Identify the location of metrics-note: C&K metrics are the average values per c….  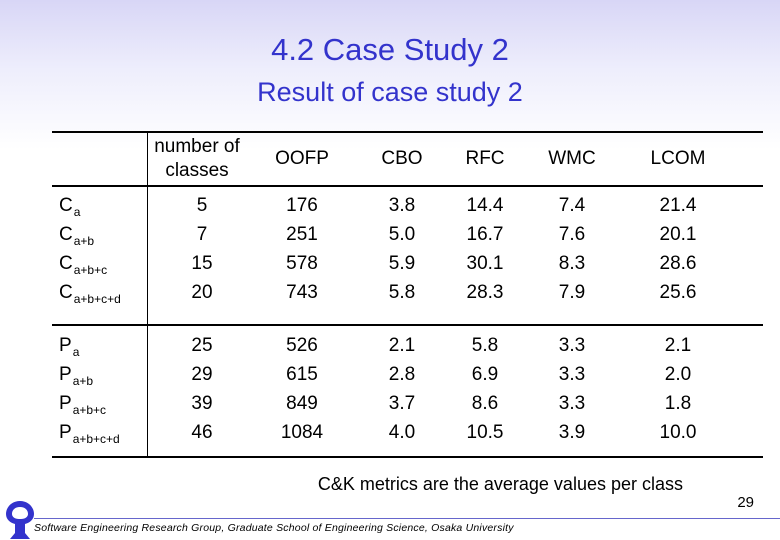
(500, 484).